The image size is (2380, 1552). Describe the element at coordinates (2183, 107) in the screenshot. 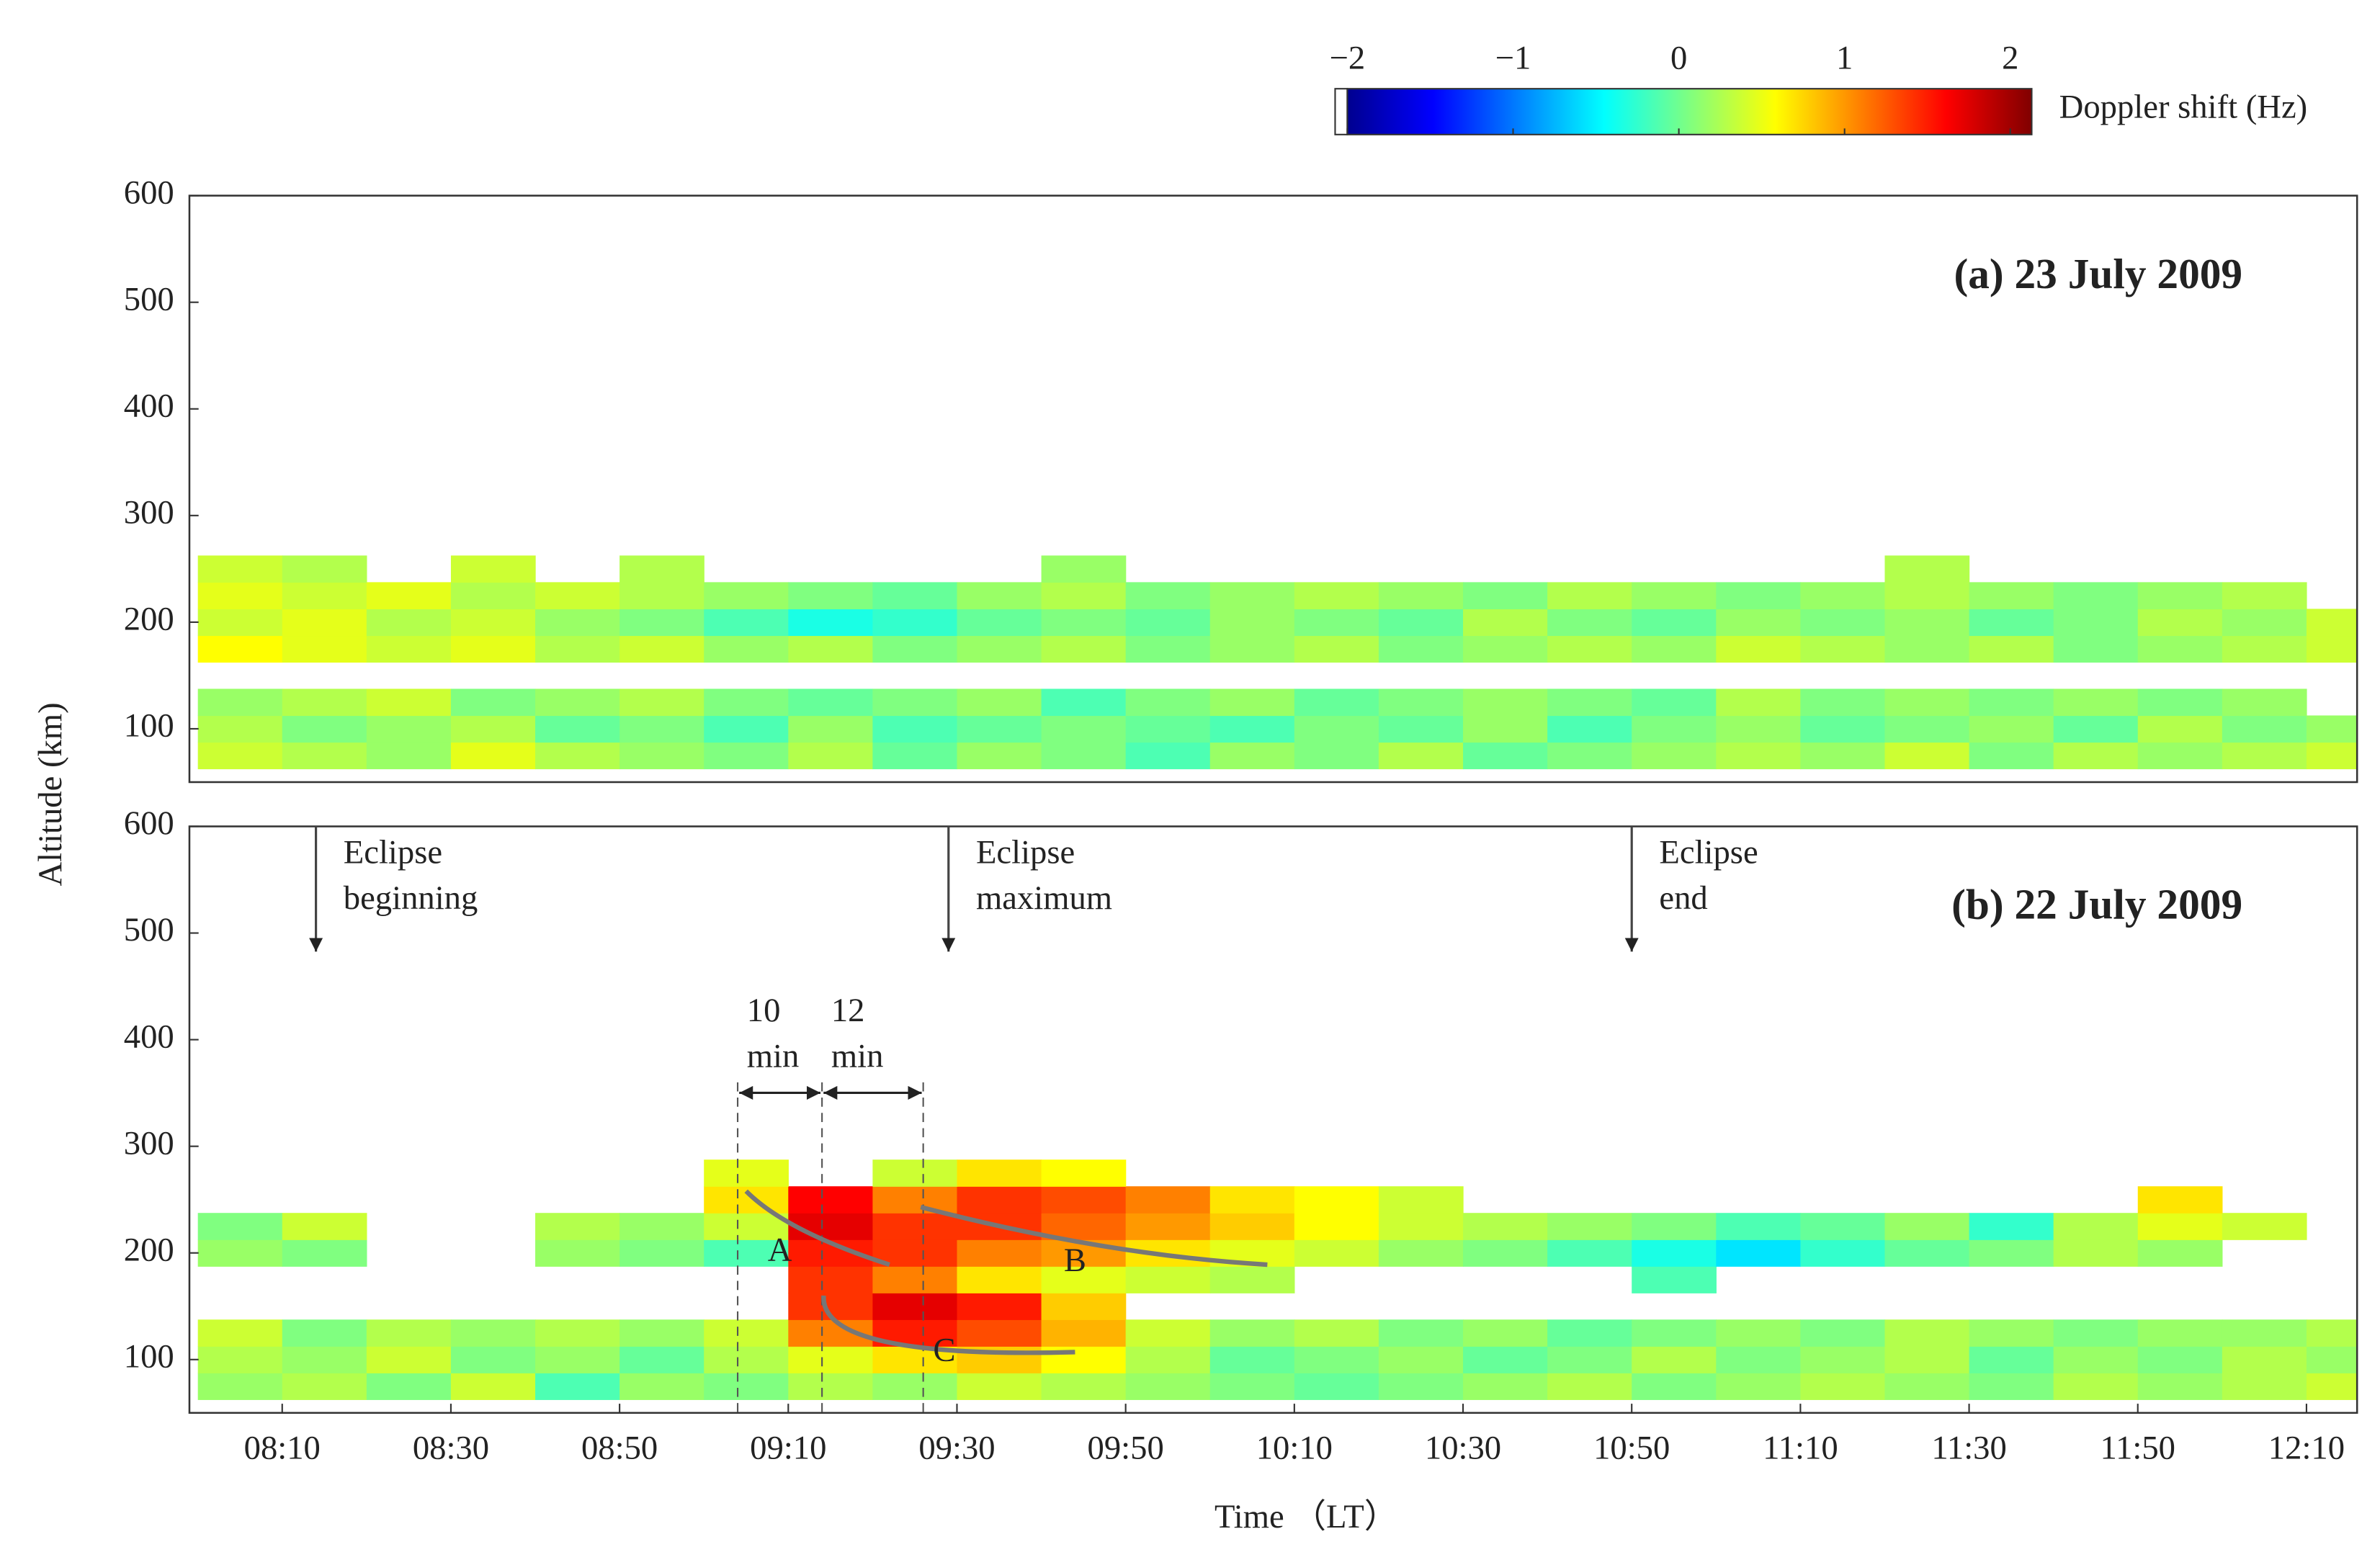

I see `colorbar-label: Doppler shift (Hz)` at that location.